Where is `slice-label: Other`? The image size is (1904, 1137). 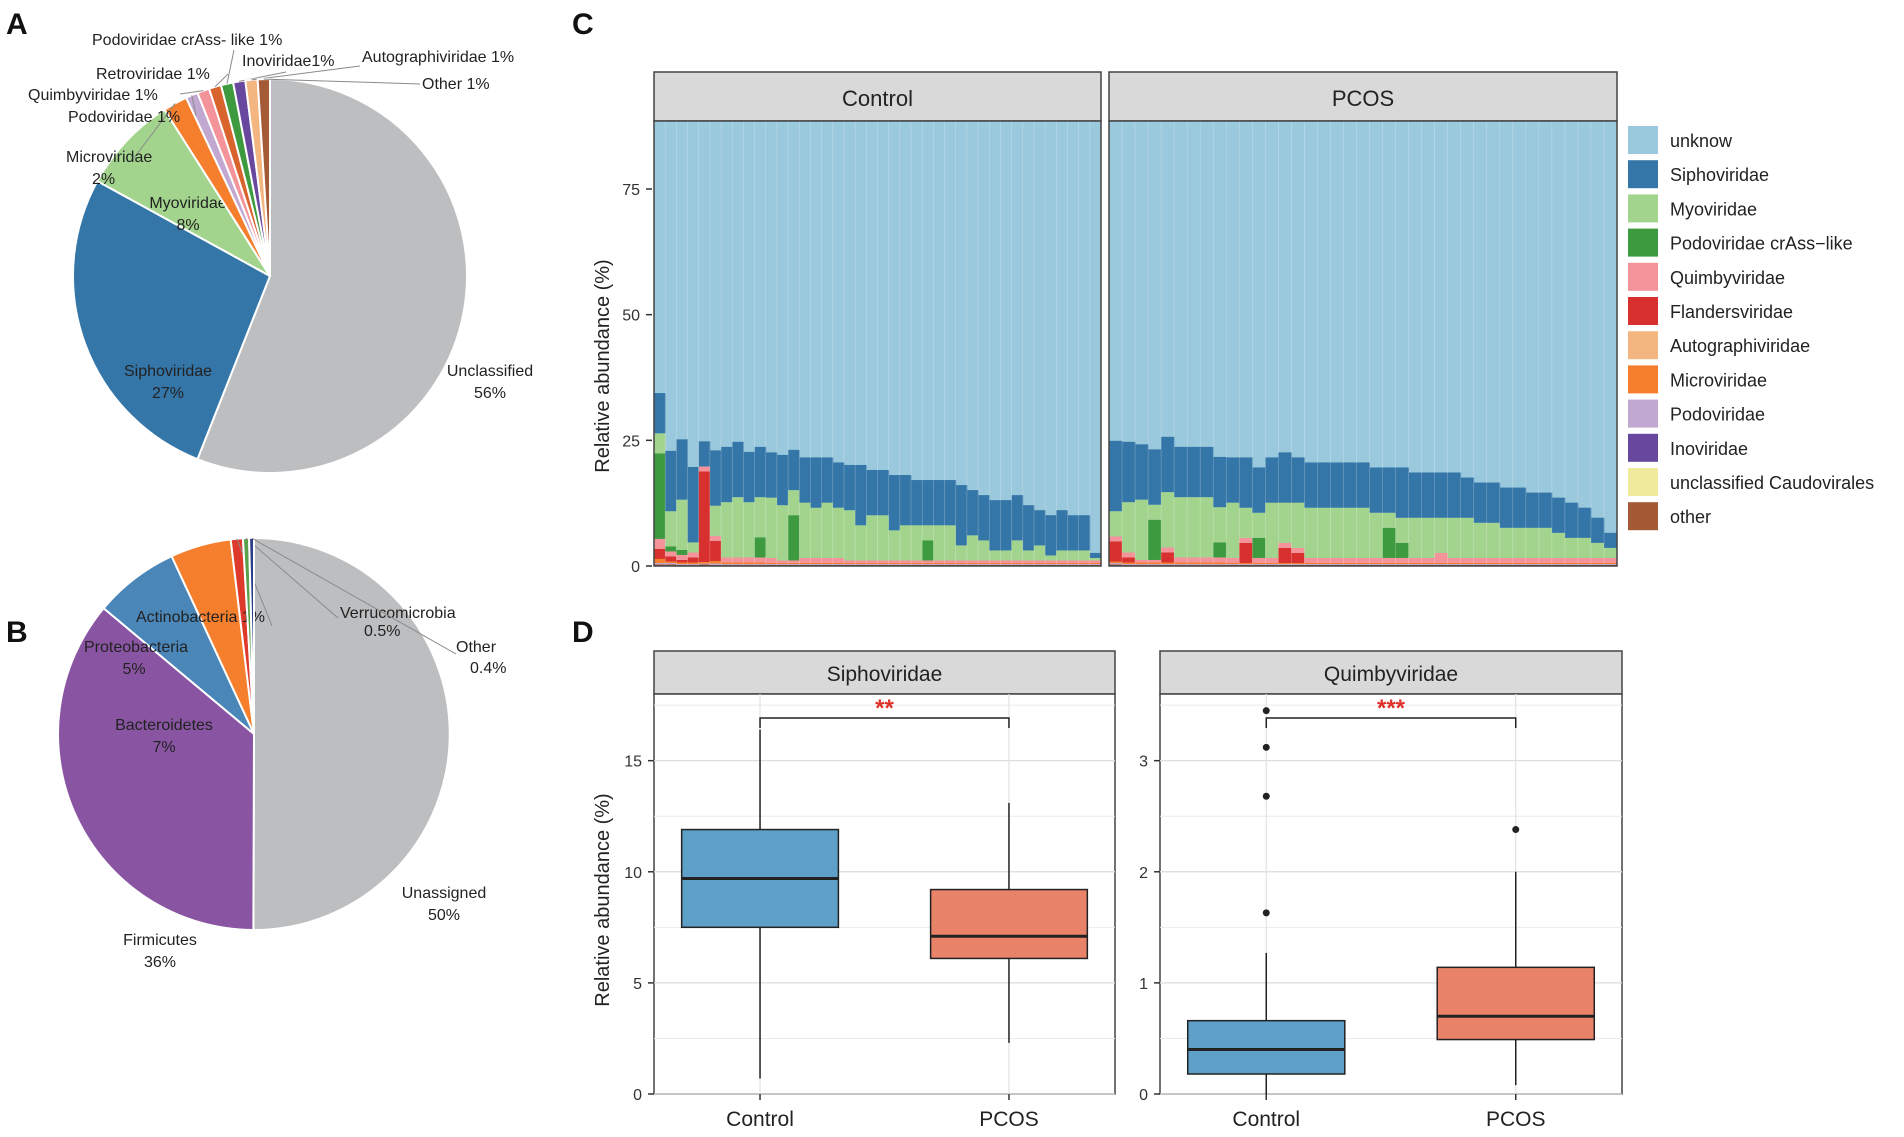 slice-label: Other is located at coordinates (476, 647).